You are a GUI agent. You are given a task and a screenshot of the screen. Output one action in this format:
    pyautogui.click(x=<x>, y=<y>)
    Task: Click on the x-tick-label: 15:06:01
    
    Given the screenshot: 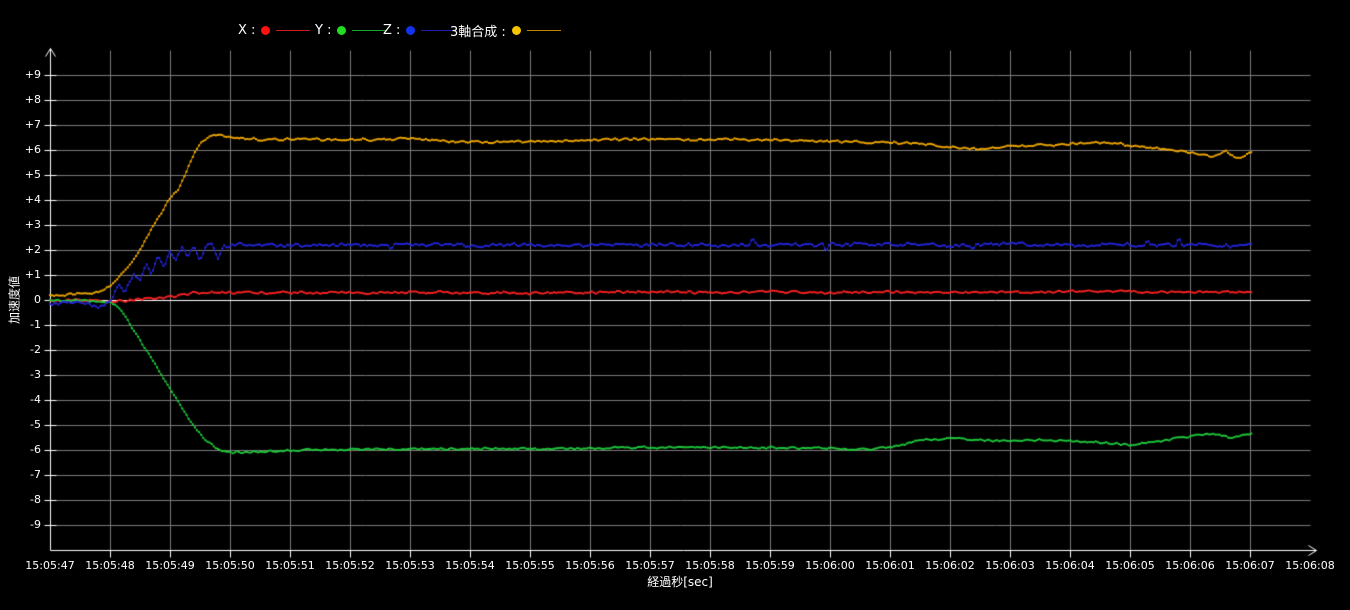 What is the action you would take?
    pyautogui.click(x=890, y=565)
    